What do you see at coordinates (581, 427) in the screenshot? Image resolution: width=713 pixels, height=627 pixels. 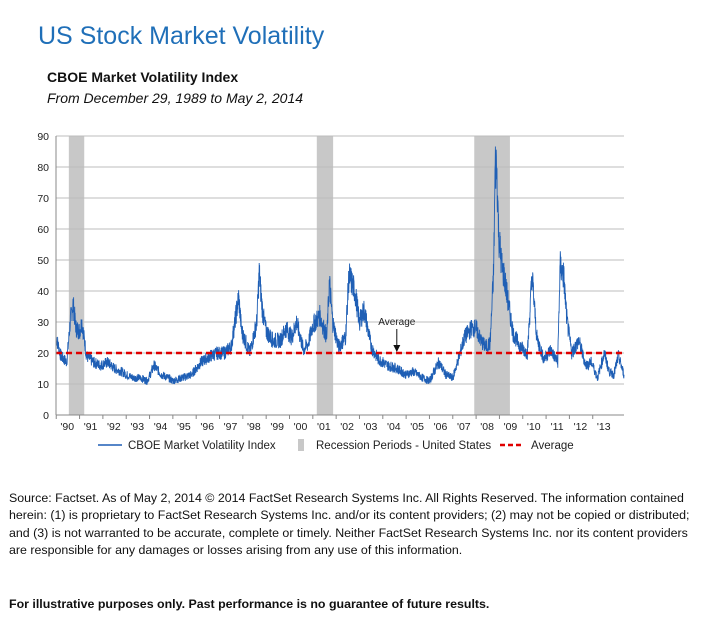 I see `x-tick-label-22: '12` at bounding box center [581, 427].